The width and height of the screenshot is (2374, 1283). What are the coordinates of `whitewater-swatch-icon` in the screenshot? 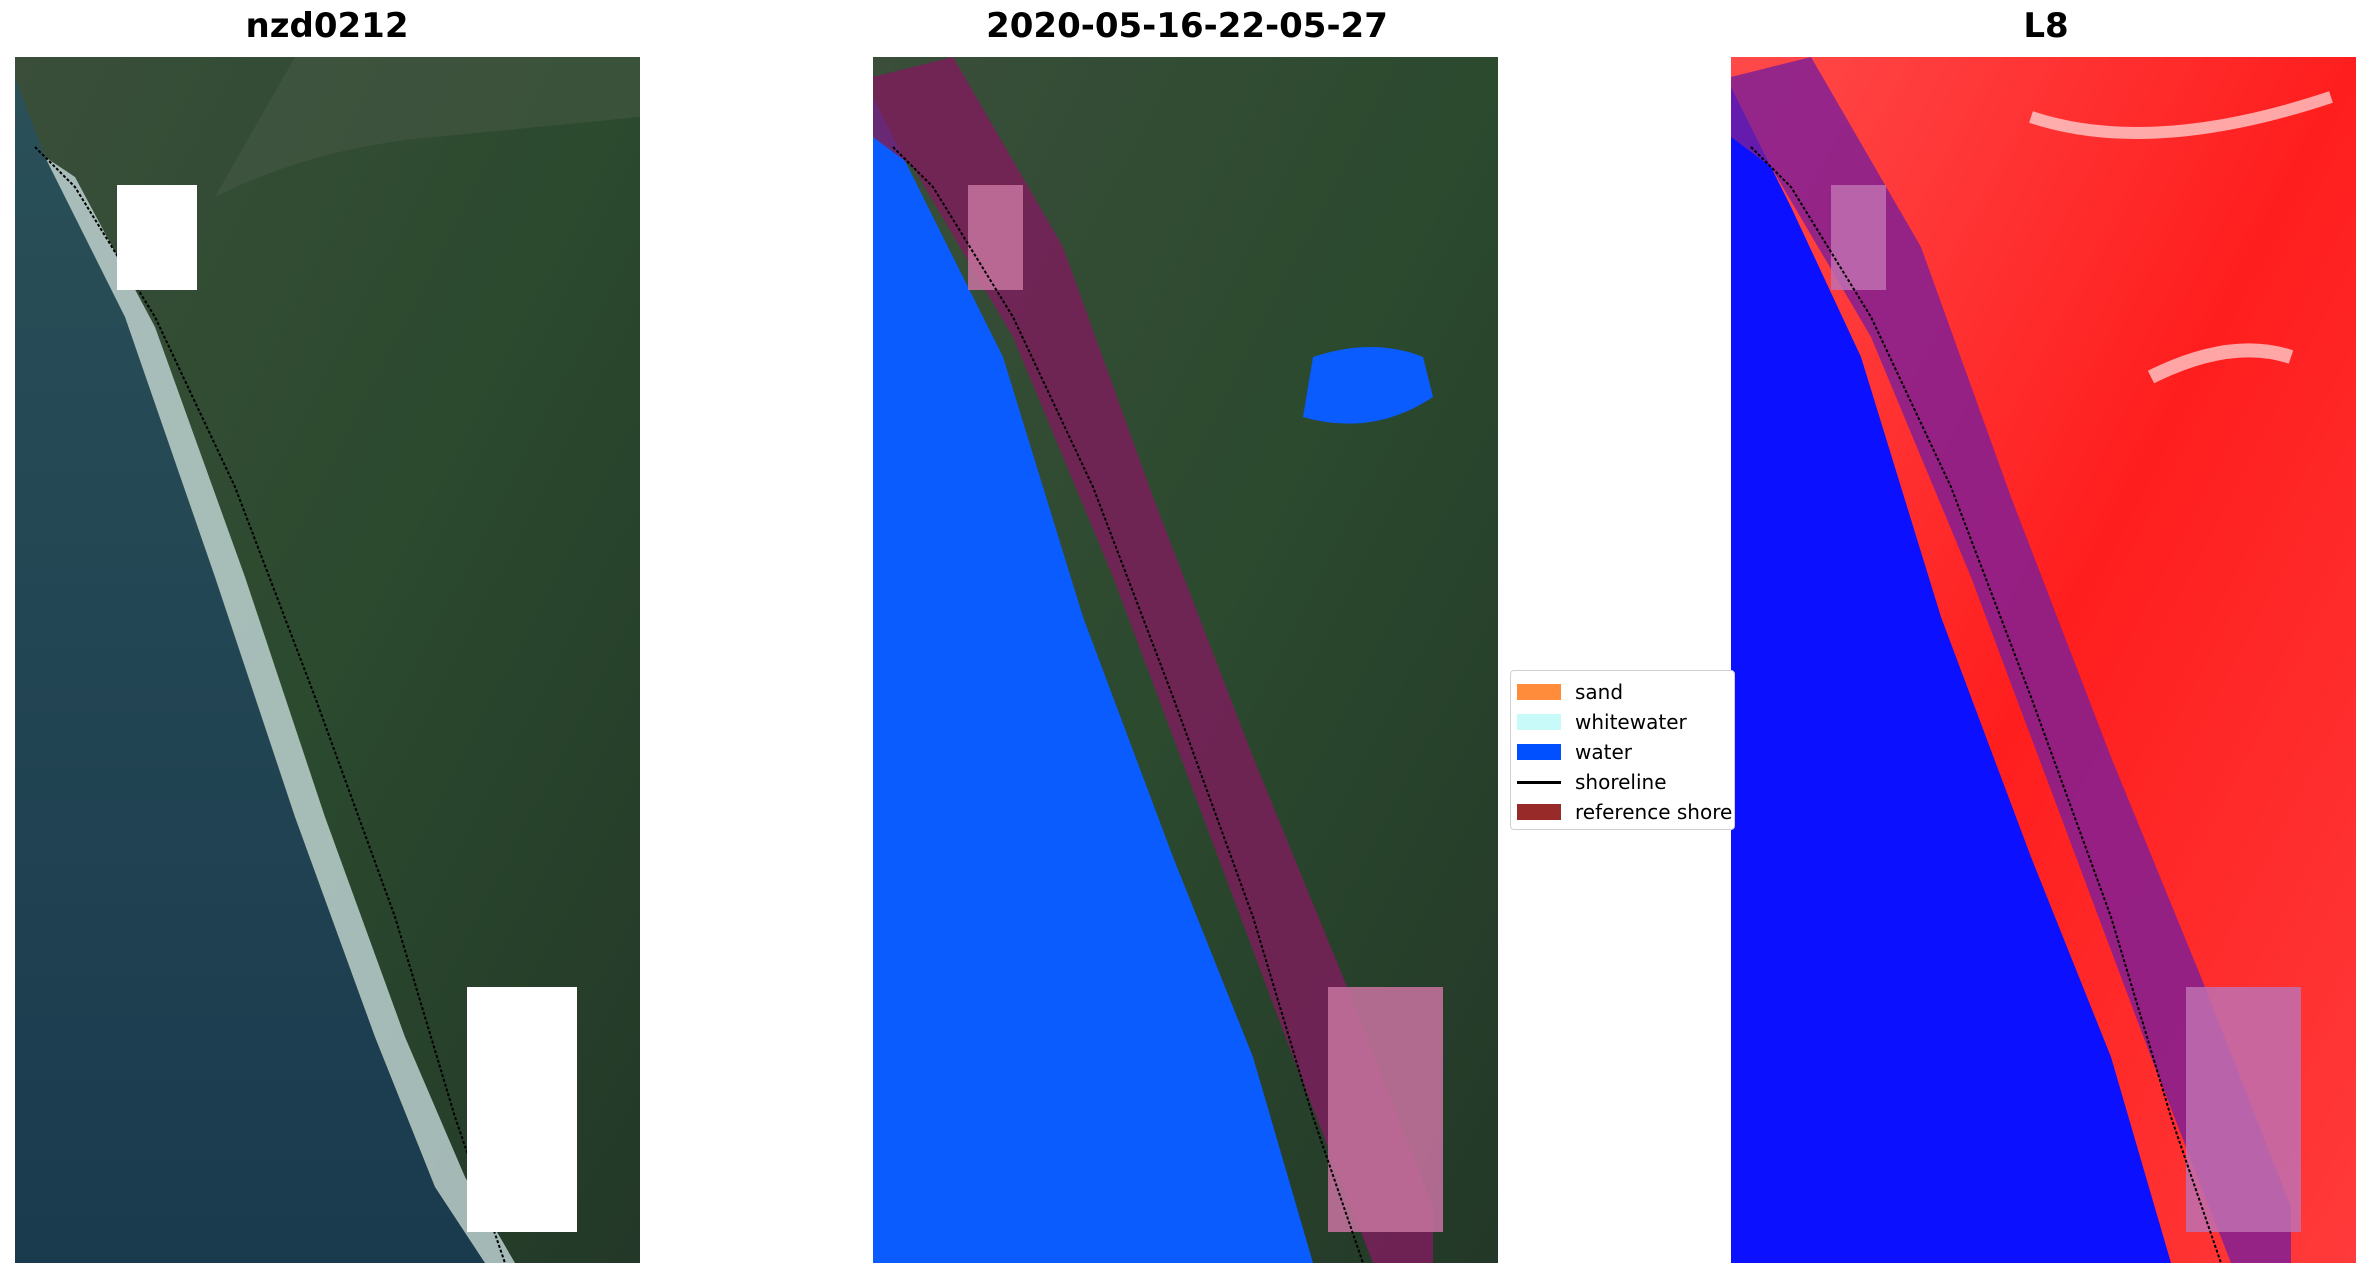 It's located at (1539, 722).